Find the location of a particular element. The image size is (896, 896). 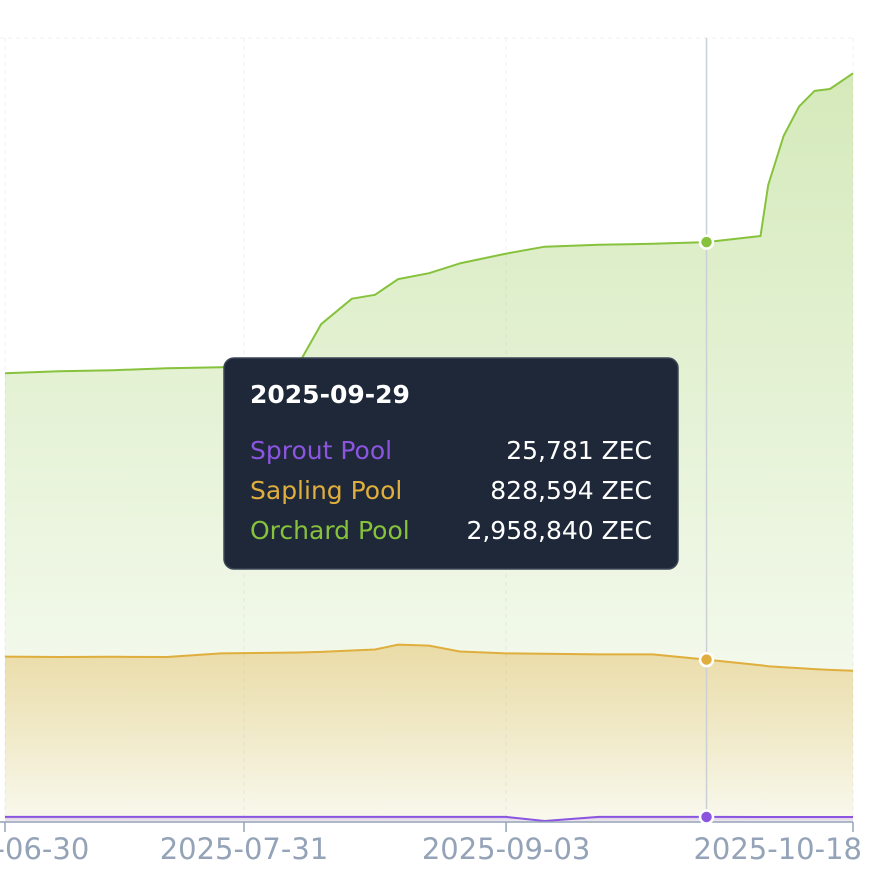

tooltip-value: 828,594 ZEC is located at coordinates (571, 490).